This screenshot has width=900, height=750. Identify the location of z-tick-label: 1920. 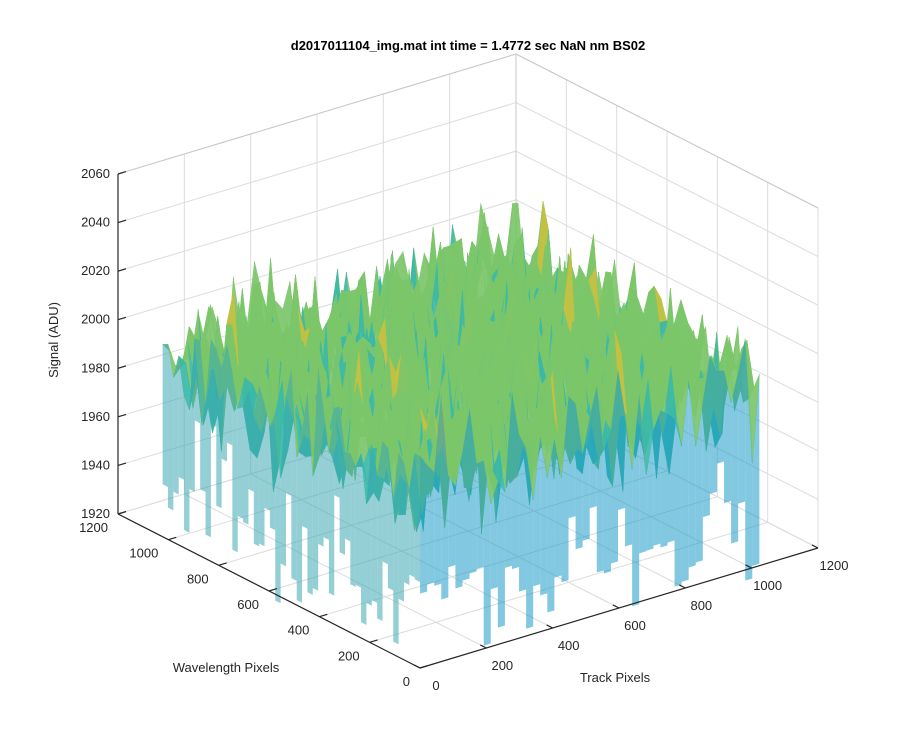
(95, 513).